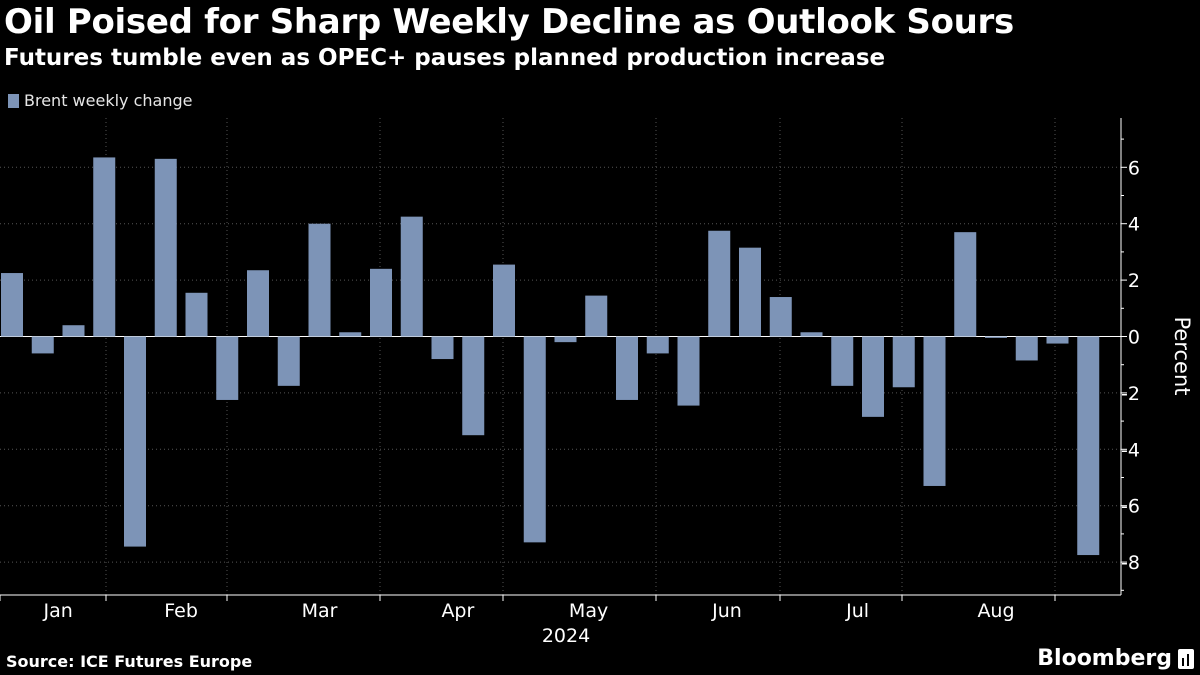 The width and height of the screenshot is (1200, 675). I want to click on x-tick-label: Feb, so click(181, 611).